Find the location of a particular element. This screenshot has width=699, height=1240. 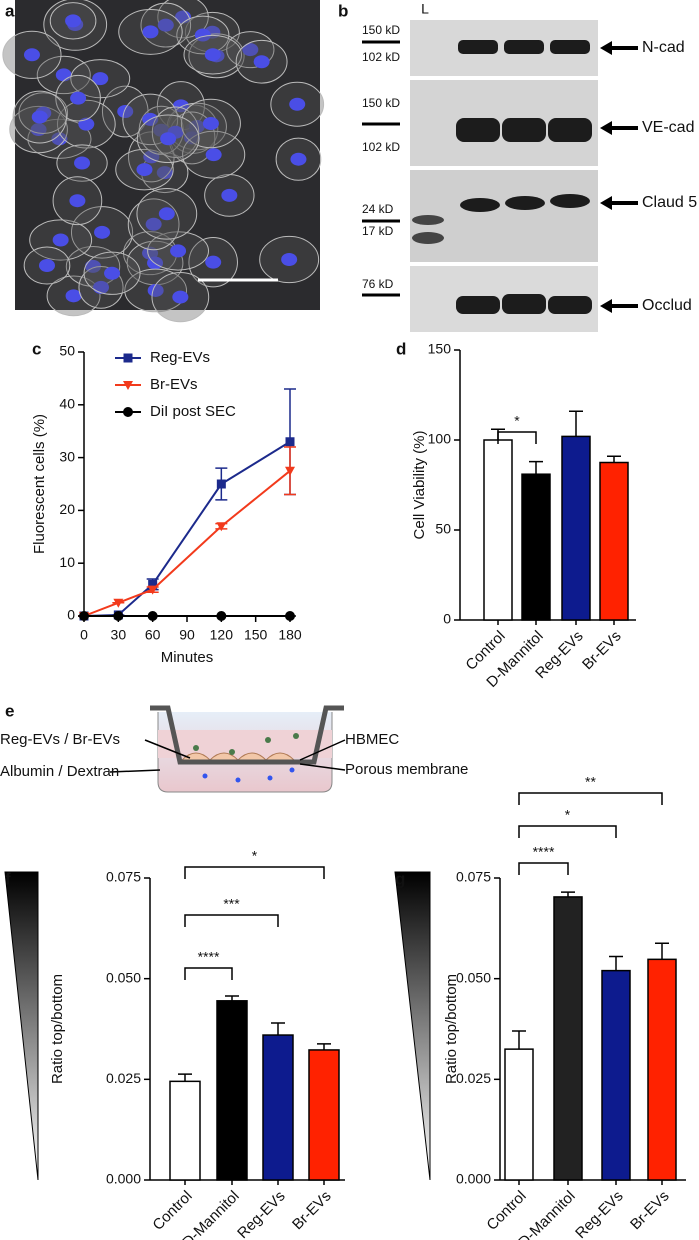

diagram-label: Porous membrane is located at coordinates (406, 769).